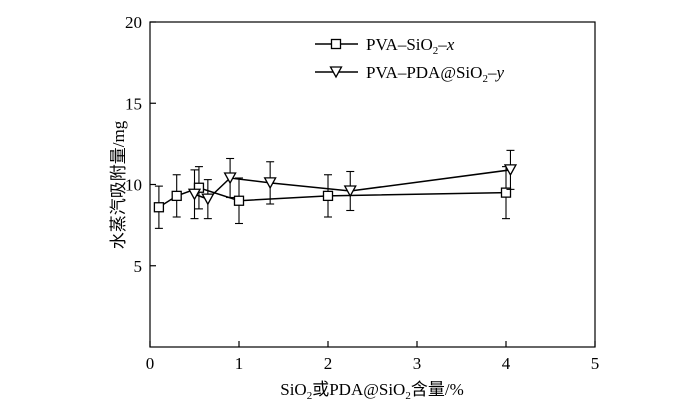 This screenshot has height=413, width=700. Describe the element at coordinates (336, 72) in the screenshot. I see `triangle-down-marker-icon` at that location.